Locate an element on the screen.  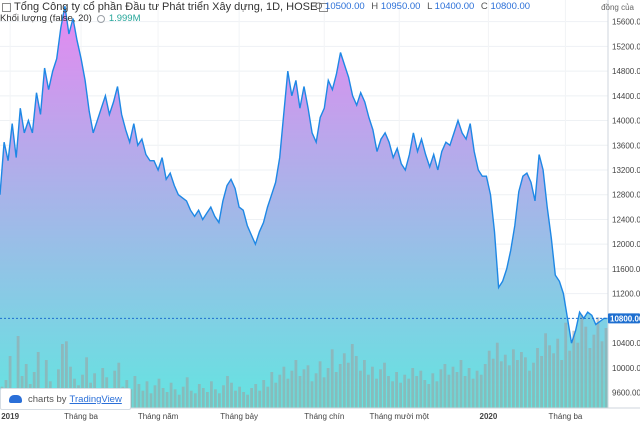
tradingview-link: TradingView is located at coordinates (95, 399).